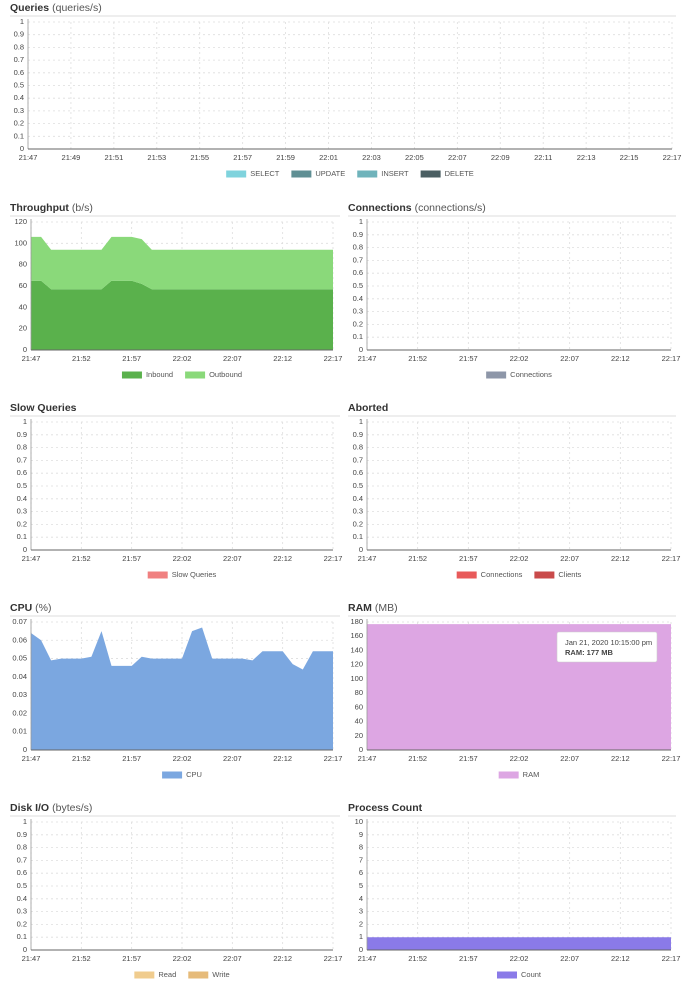  Describe the element at coordinates (358, 434) in the screenshot. I see `y-tick-label: 0.9` at that location.